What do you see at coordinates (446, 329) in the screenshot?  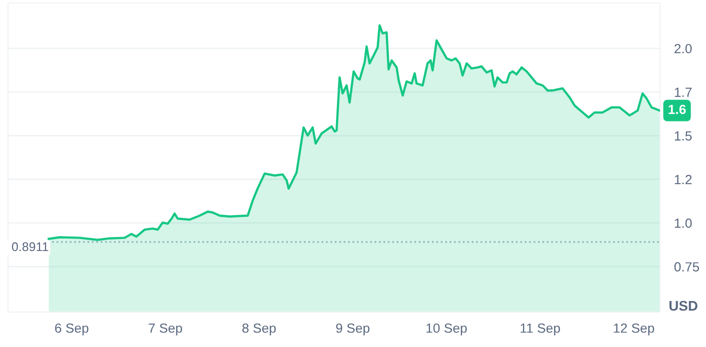 I see `x-tick-label: 10 Sep` at bounding box center [446, 329].